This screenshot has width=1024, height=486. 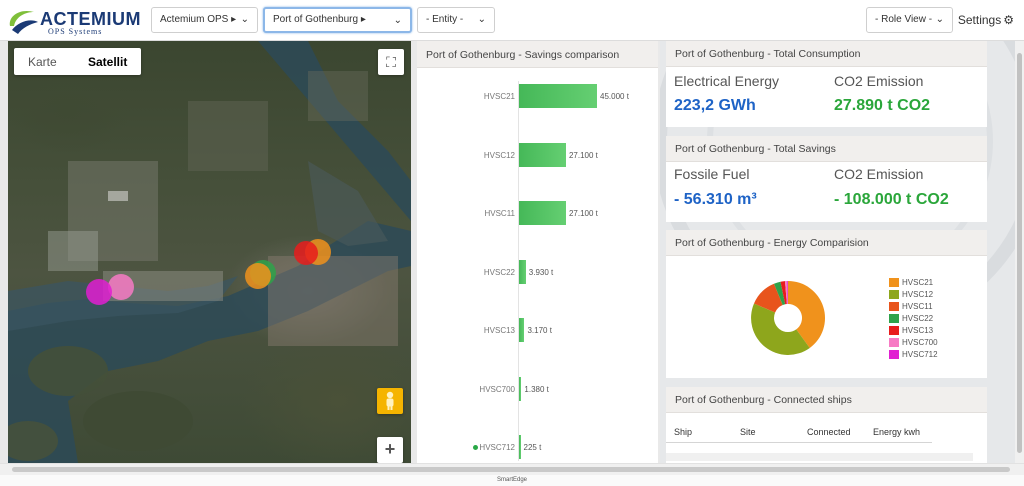 I want to click on legend-label: HVSC13, so click(x=918, y=330).